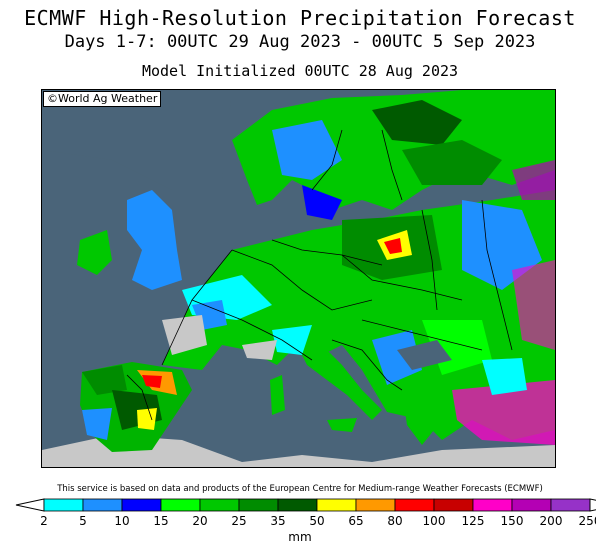 Image resolution: width=600 pixels, height=548 pixels. What do you see at coordinates (394, 521) in the screenshot?
I see `colorbar-tick-label: 80` at bounding box center [394, 521].